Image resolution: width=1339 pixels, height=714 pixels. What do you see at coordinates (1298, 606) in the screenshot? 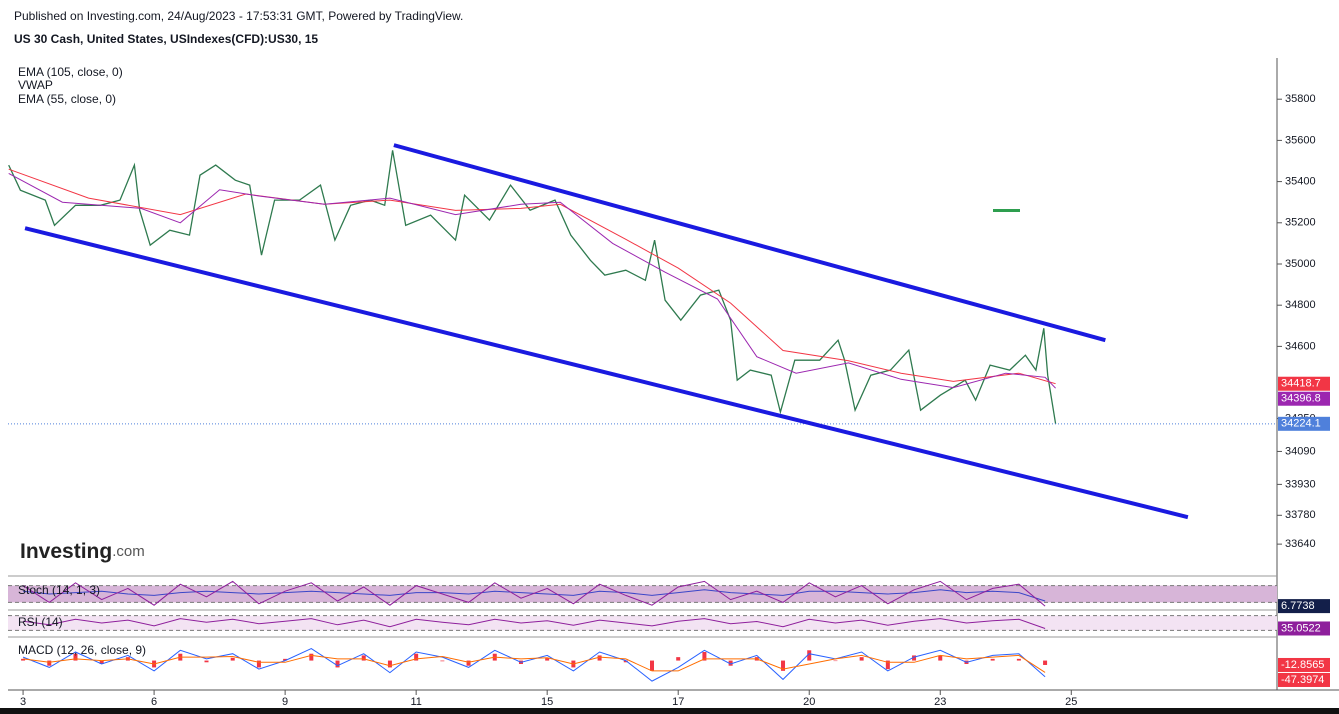
I see `value-tag-label: 6.7738` at bounding box center [1298, 606].